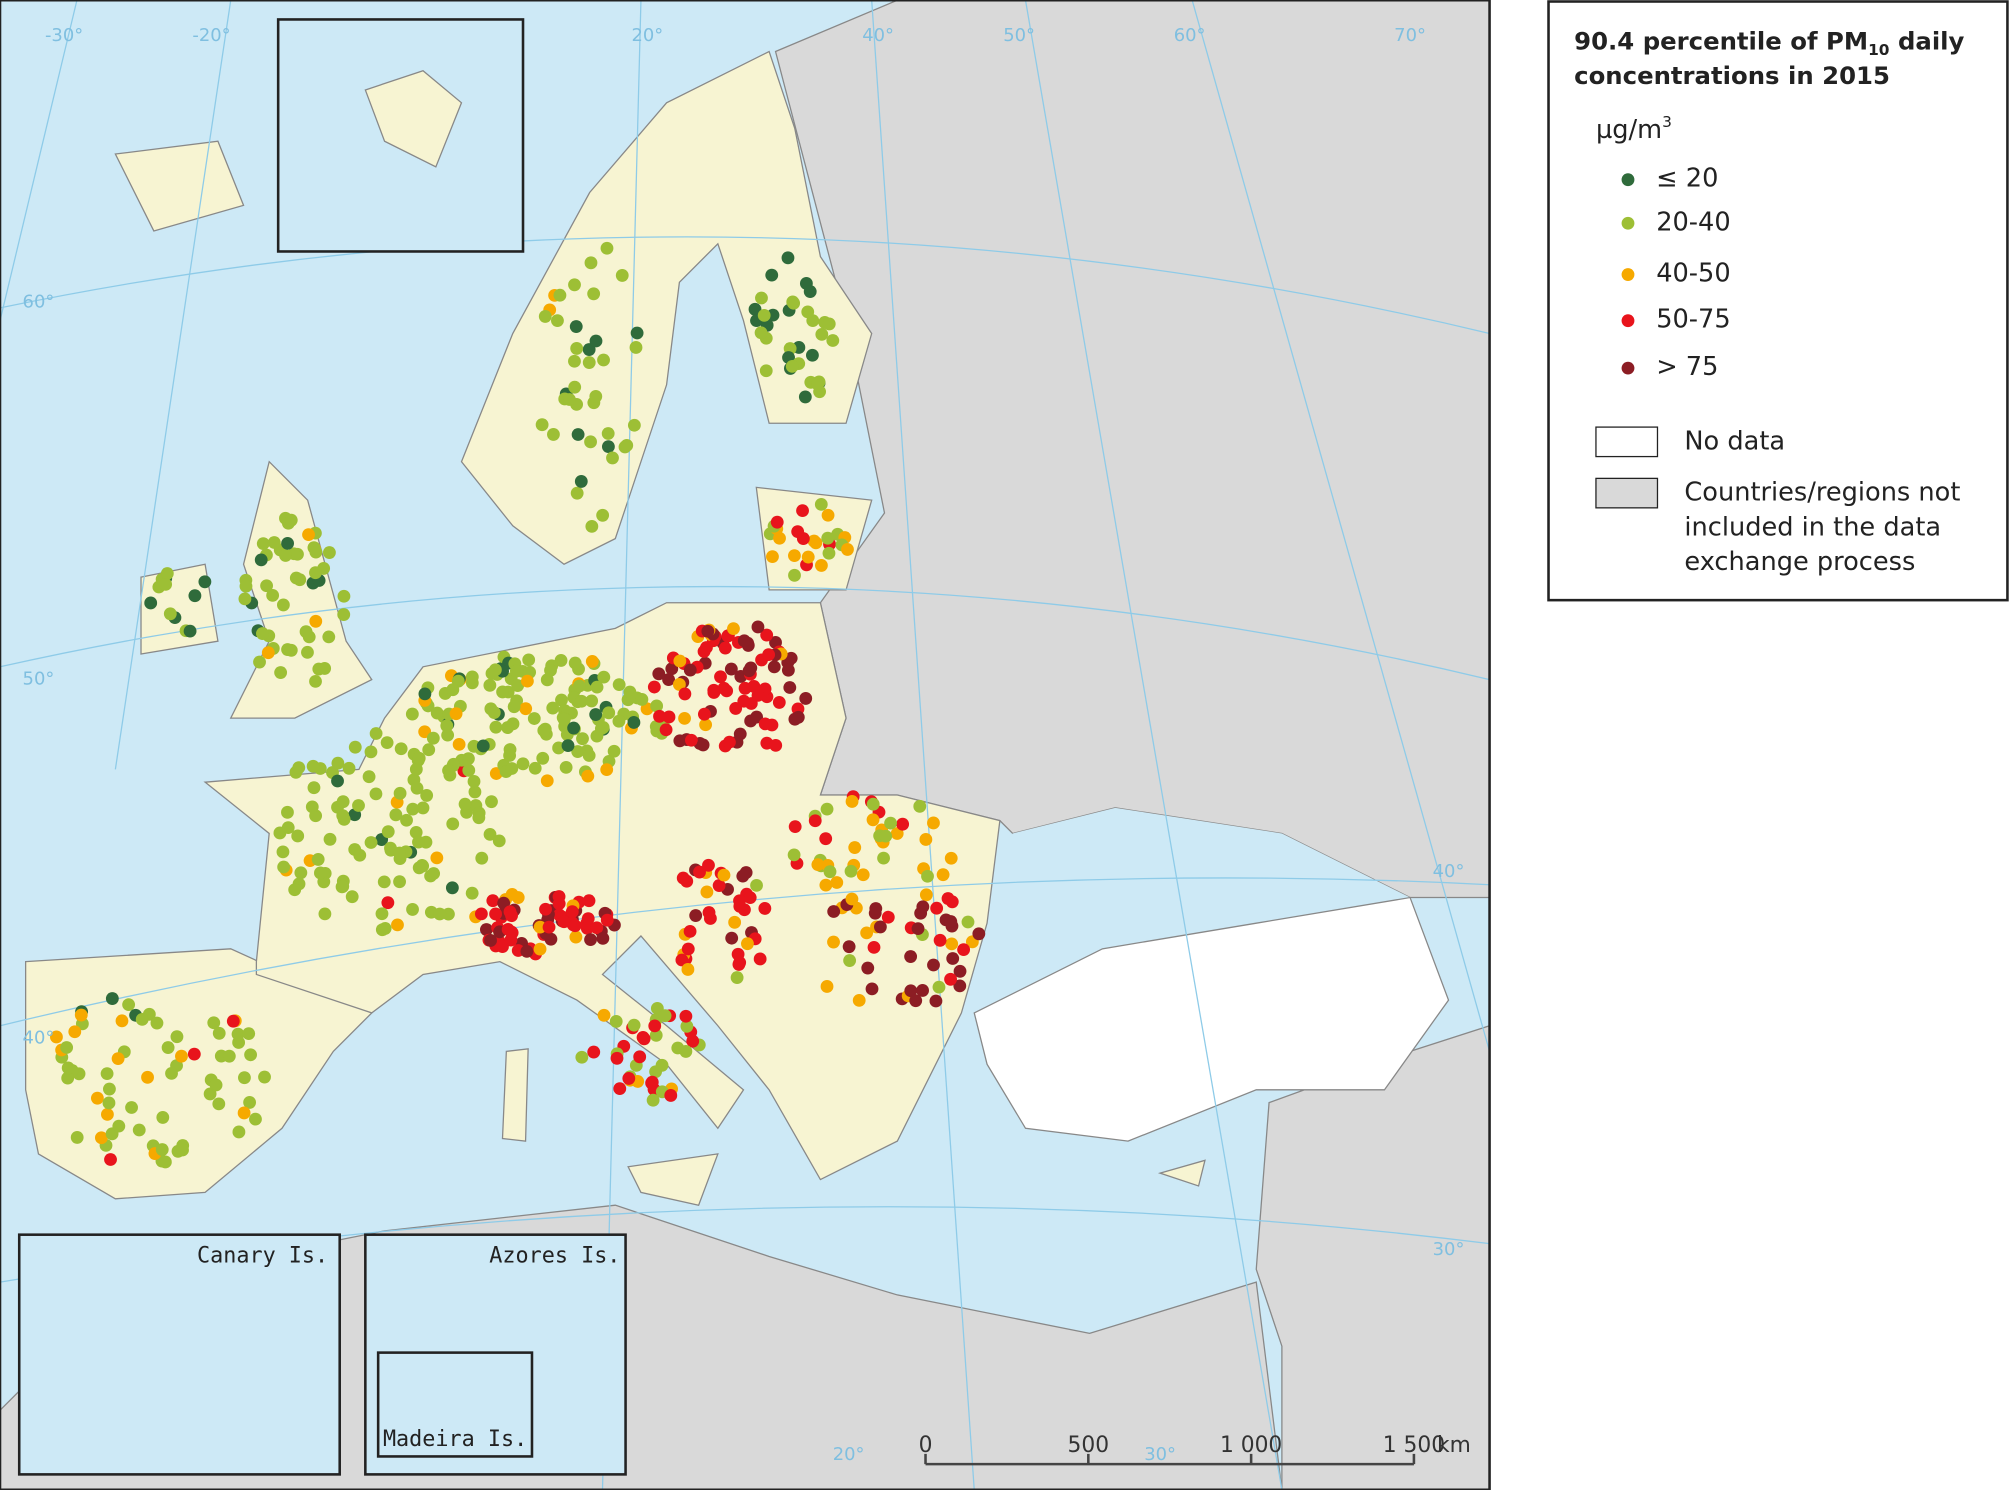 Image resolution: width=2010 pixels, height=1494 pixels. What do you see at coordinates (1251, 1445) in the screenshot?
I see `scale-label: 1 000` at bounding box center [1251, 1445].